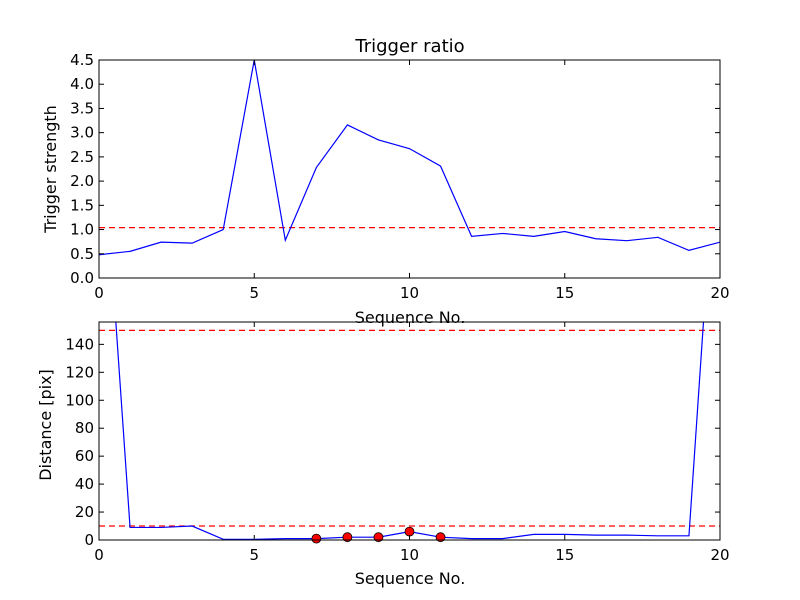 Image resolution: width=800 pixels, height=600 pixels. Describe the element at coordinates (82, 230) in the screenshot. I see `top-ytick-label: 1.0` at that location.